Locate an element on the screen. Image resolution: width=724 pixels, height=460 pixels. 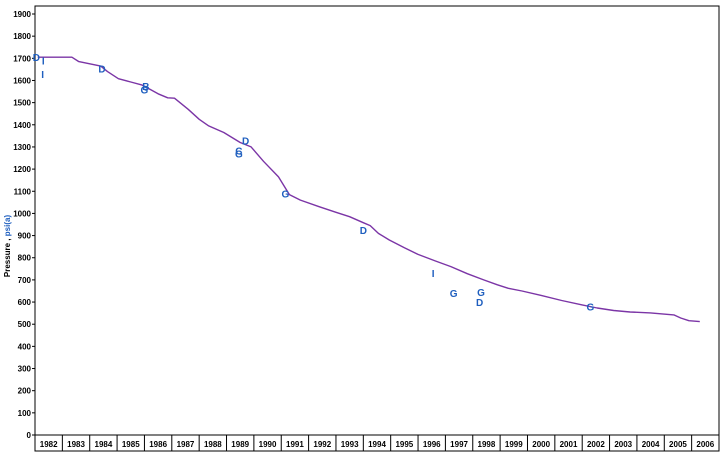
y-tick-label: 200 is located at coordinates (25, 391).